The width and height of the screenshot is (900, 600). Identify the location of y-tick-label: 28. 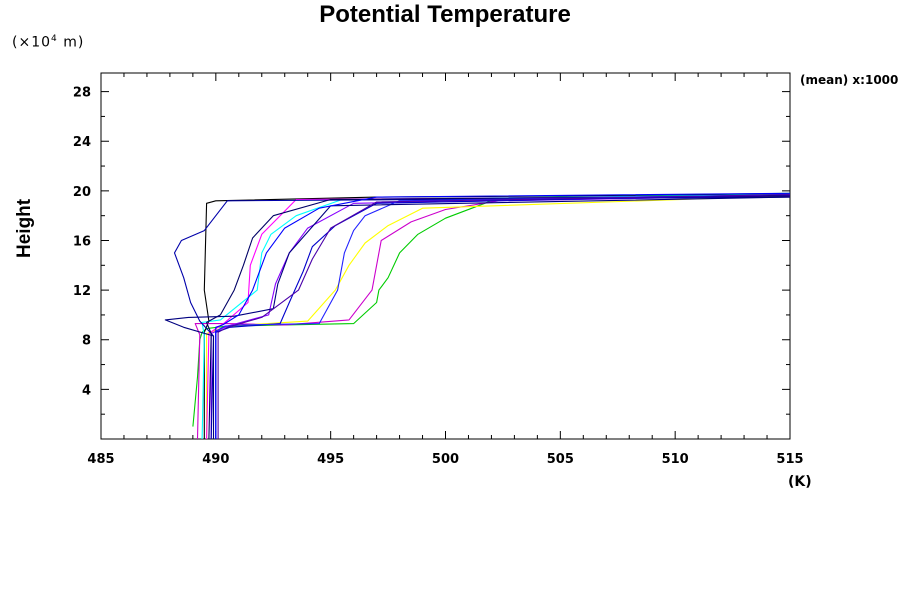
(82, 93).